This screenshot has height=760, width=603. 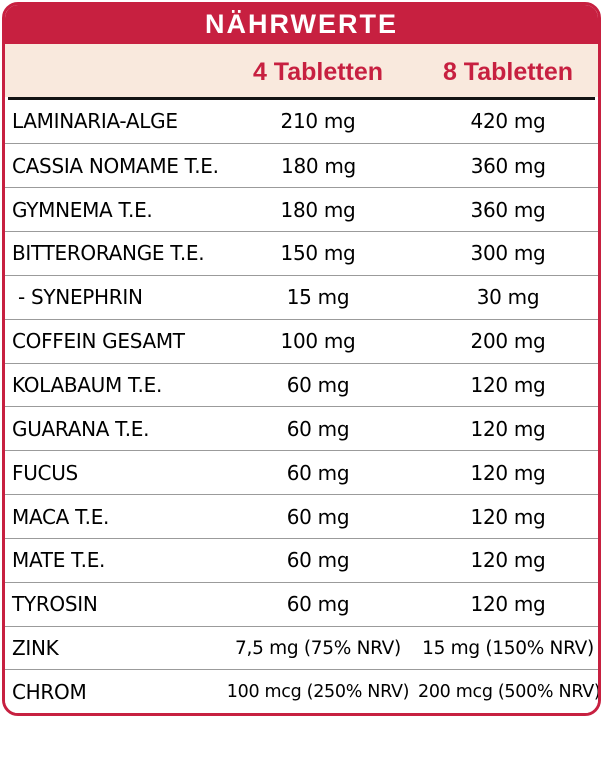 I want to click on value-8-tabletten: 200 mcg (500% NRV), so click(x=509, y=691).